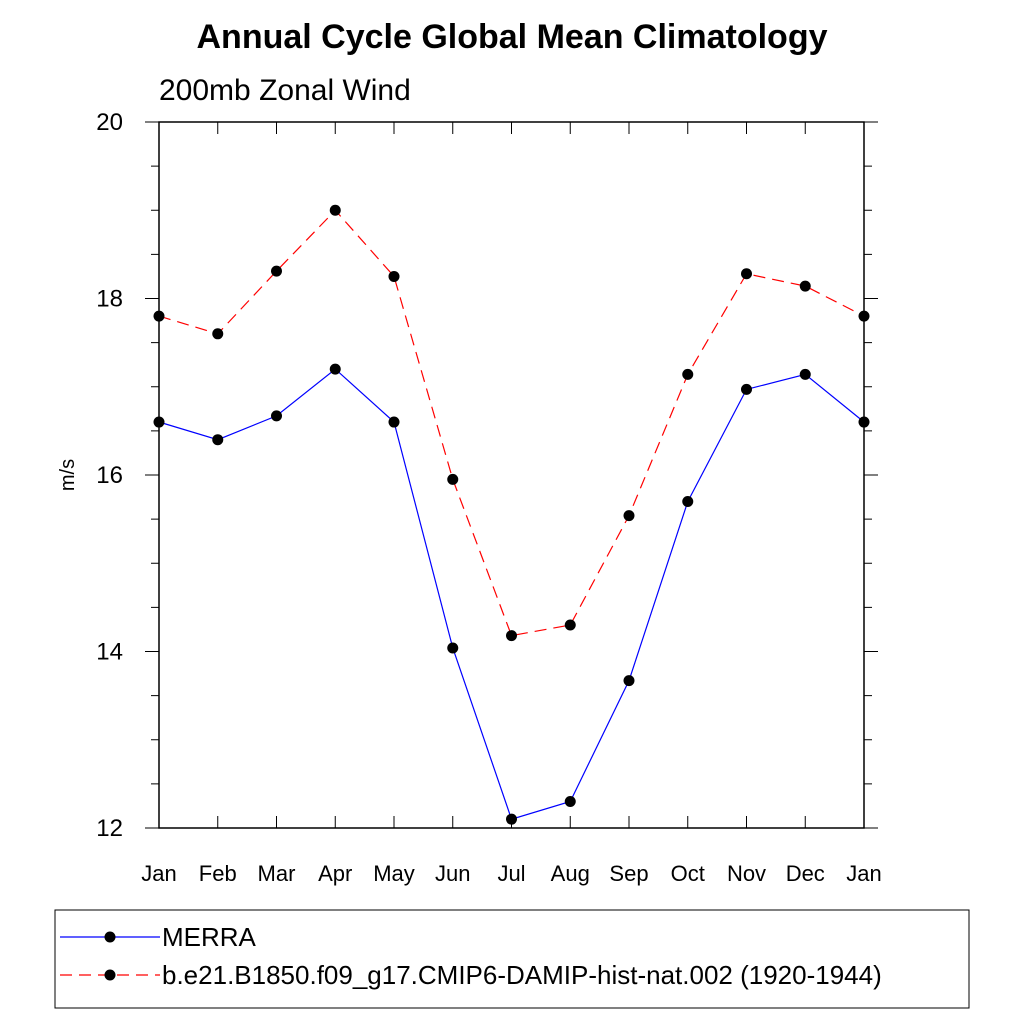 The width and height of the screenshot is (1024, 1024). I want to click on x-tick-label: Apr, so click(335, 873).